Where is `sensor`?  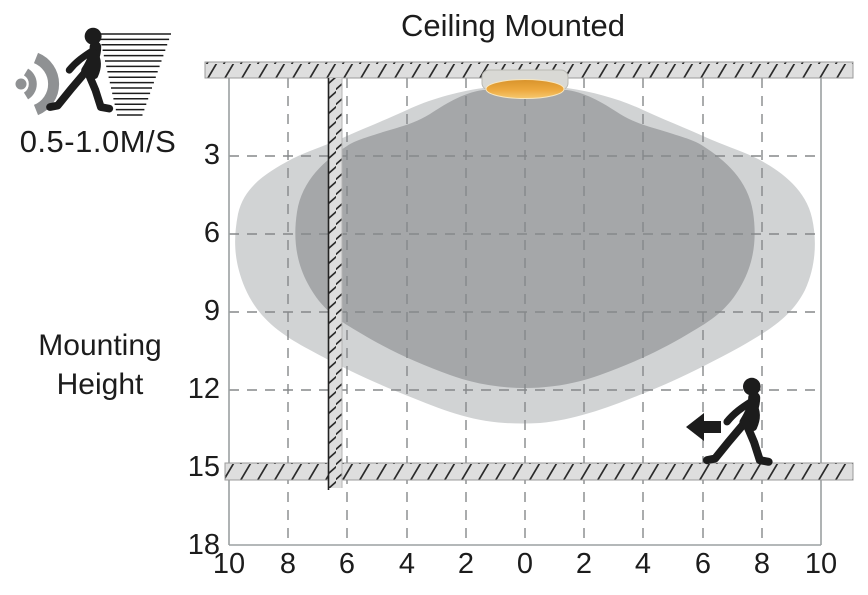 sensor is located at coordinates (525, 84).